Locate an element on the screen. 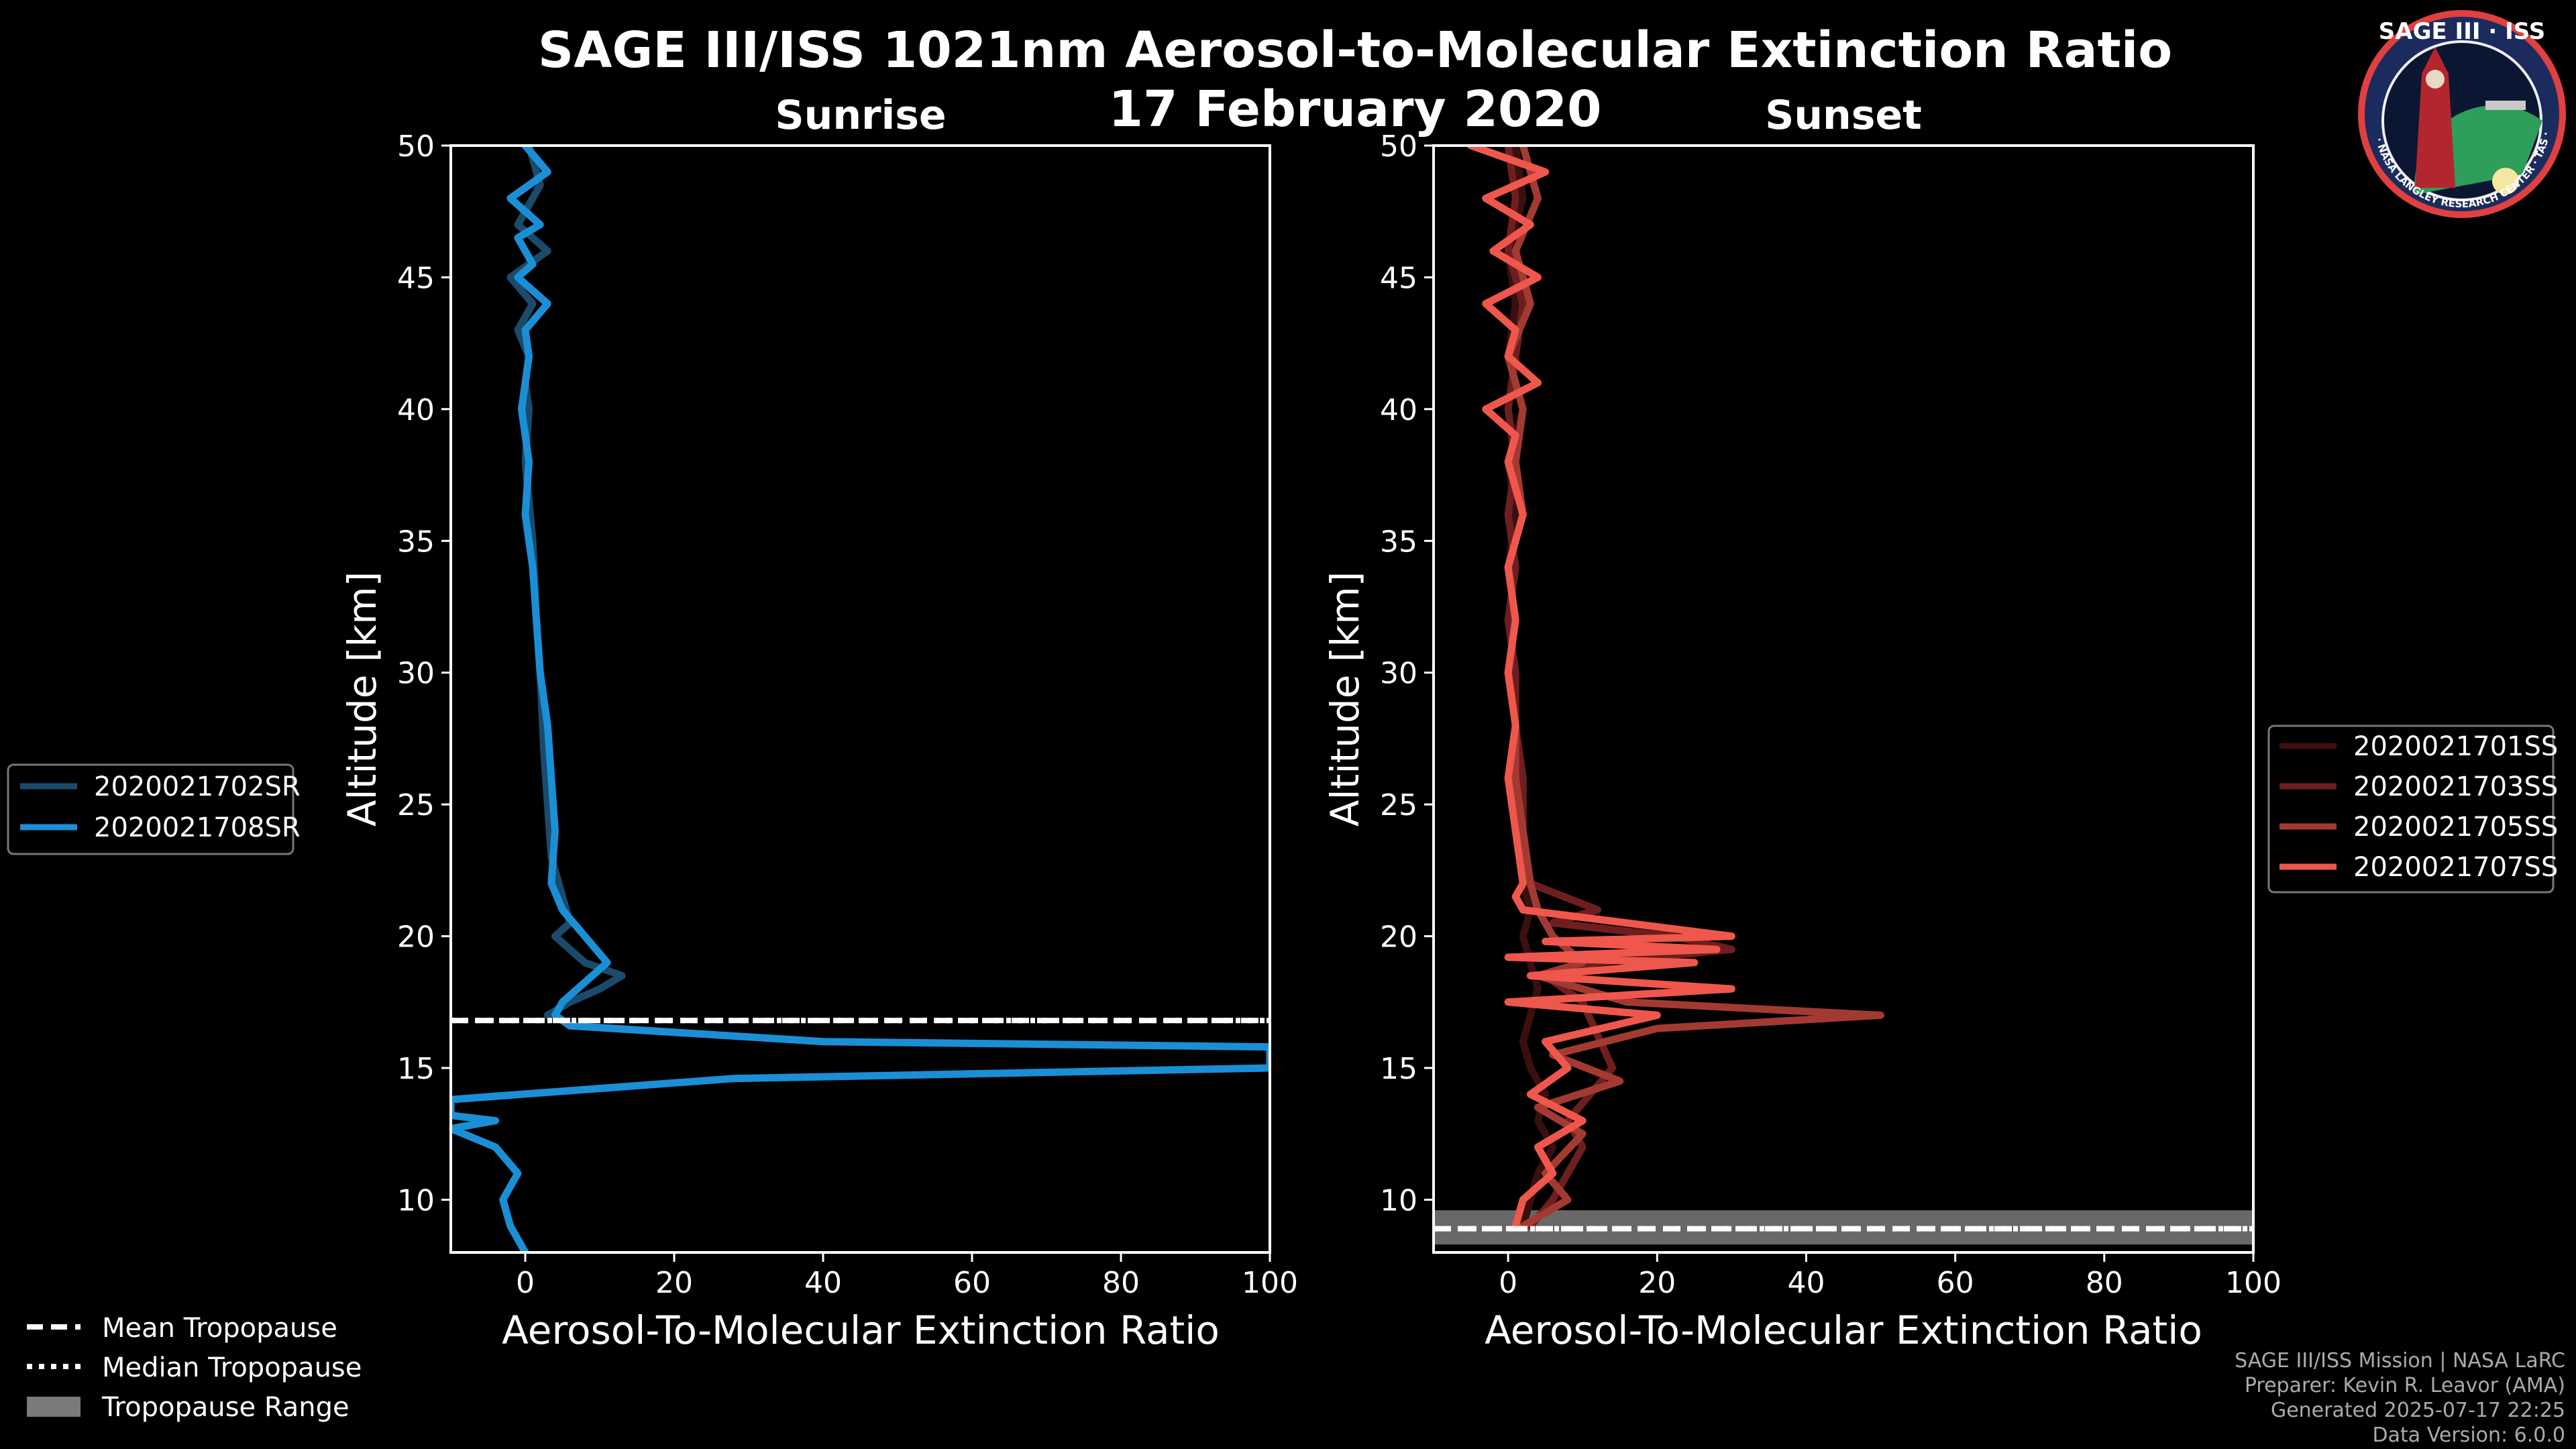 The width and height of the screenshot is (2576, 1449). moon-icon is located at coordinates (2505, 181).